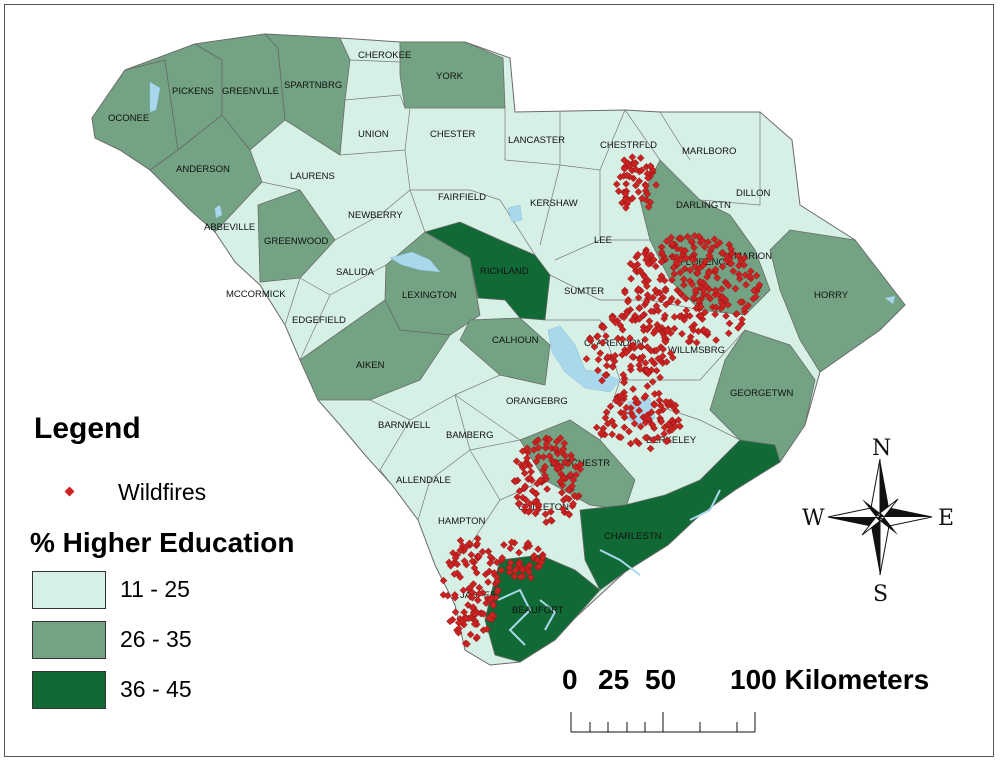  What do you see at coordinates (538, 610) in the screenshot?
I see `county-label-beaufort: BEAUFORT` at bounding box center [538, 610].